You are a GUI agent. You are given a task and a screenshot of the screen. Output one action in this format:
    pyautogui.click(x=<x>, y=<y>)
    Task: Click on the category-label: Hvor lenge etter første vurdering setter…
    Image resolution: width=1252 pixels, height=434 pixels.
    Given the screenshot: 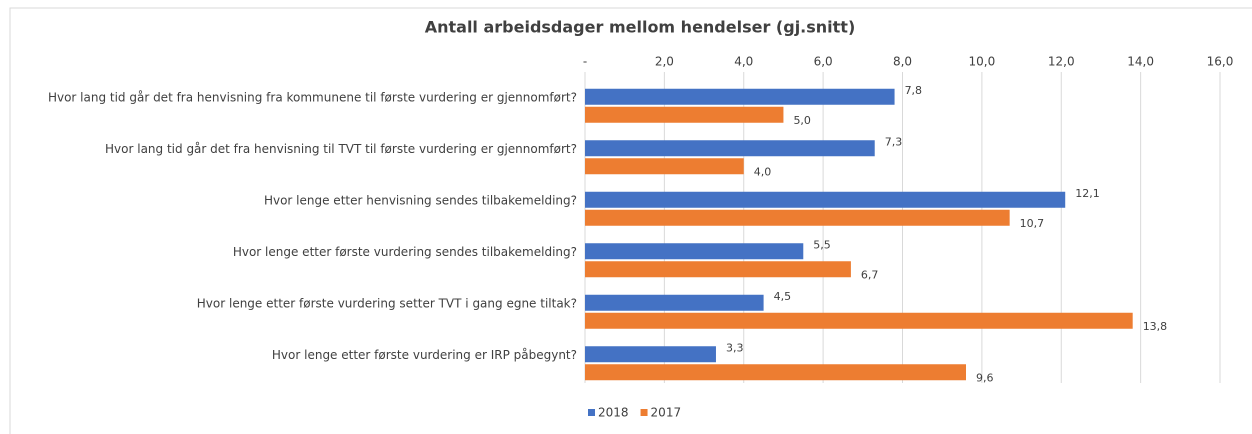 What is the action you would take?
    pyautogui.click(x=387, y=303)
    